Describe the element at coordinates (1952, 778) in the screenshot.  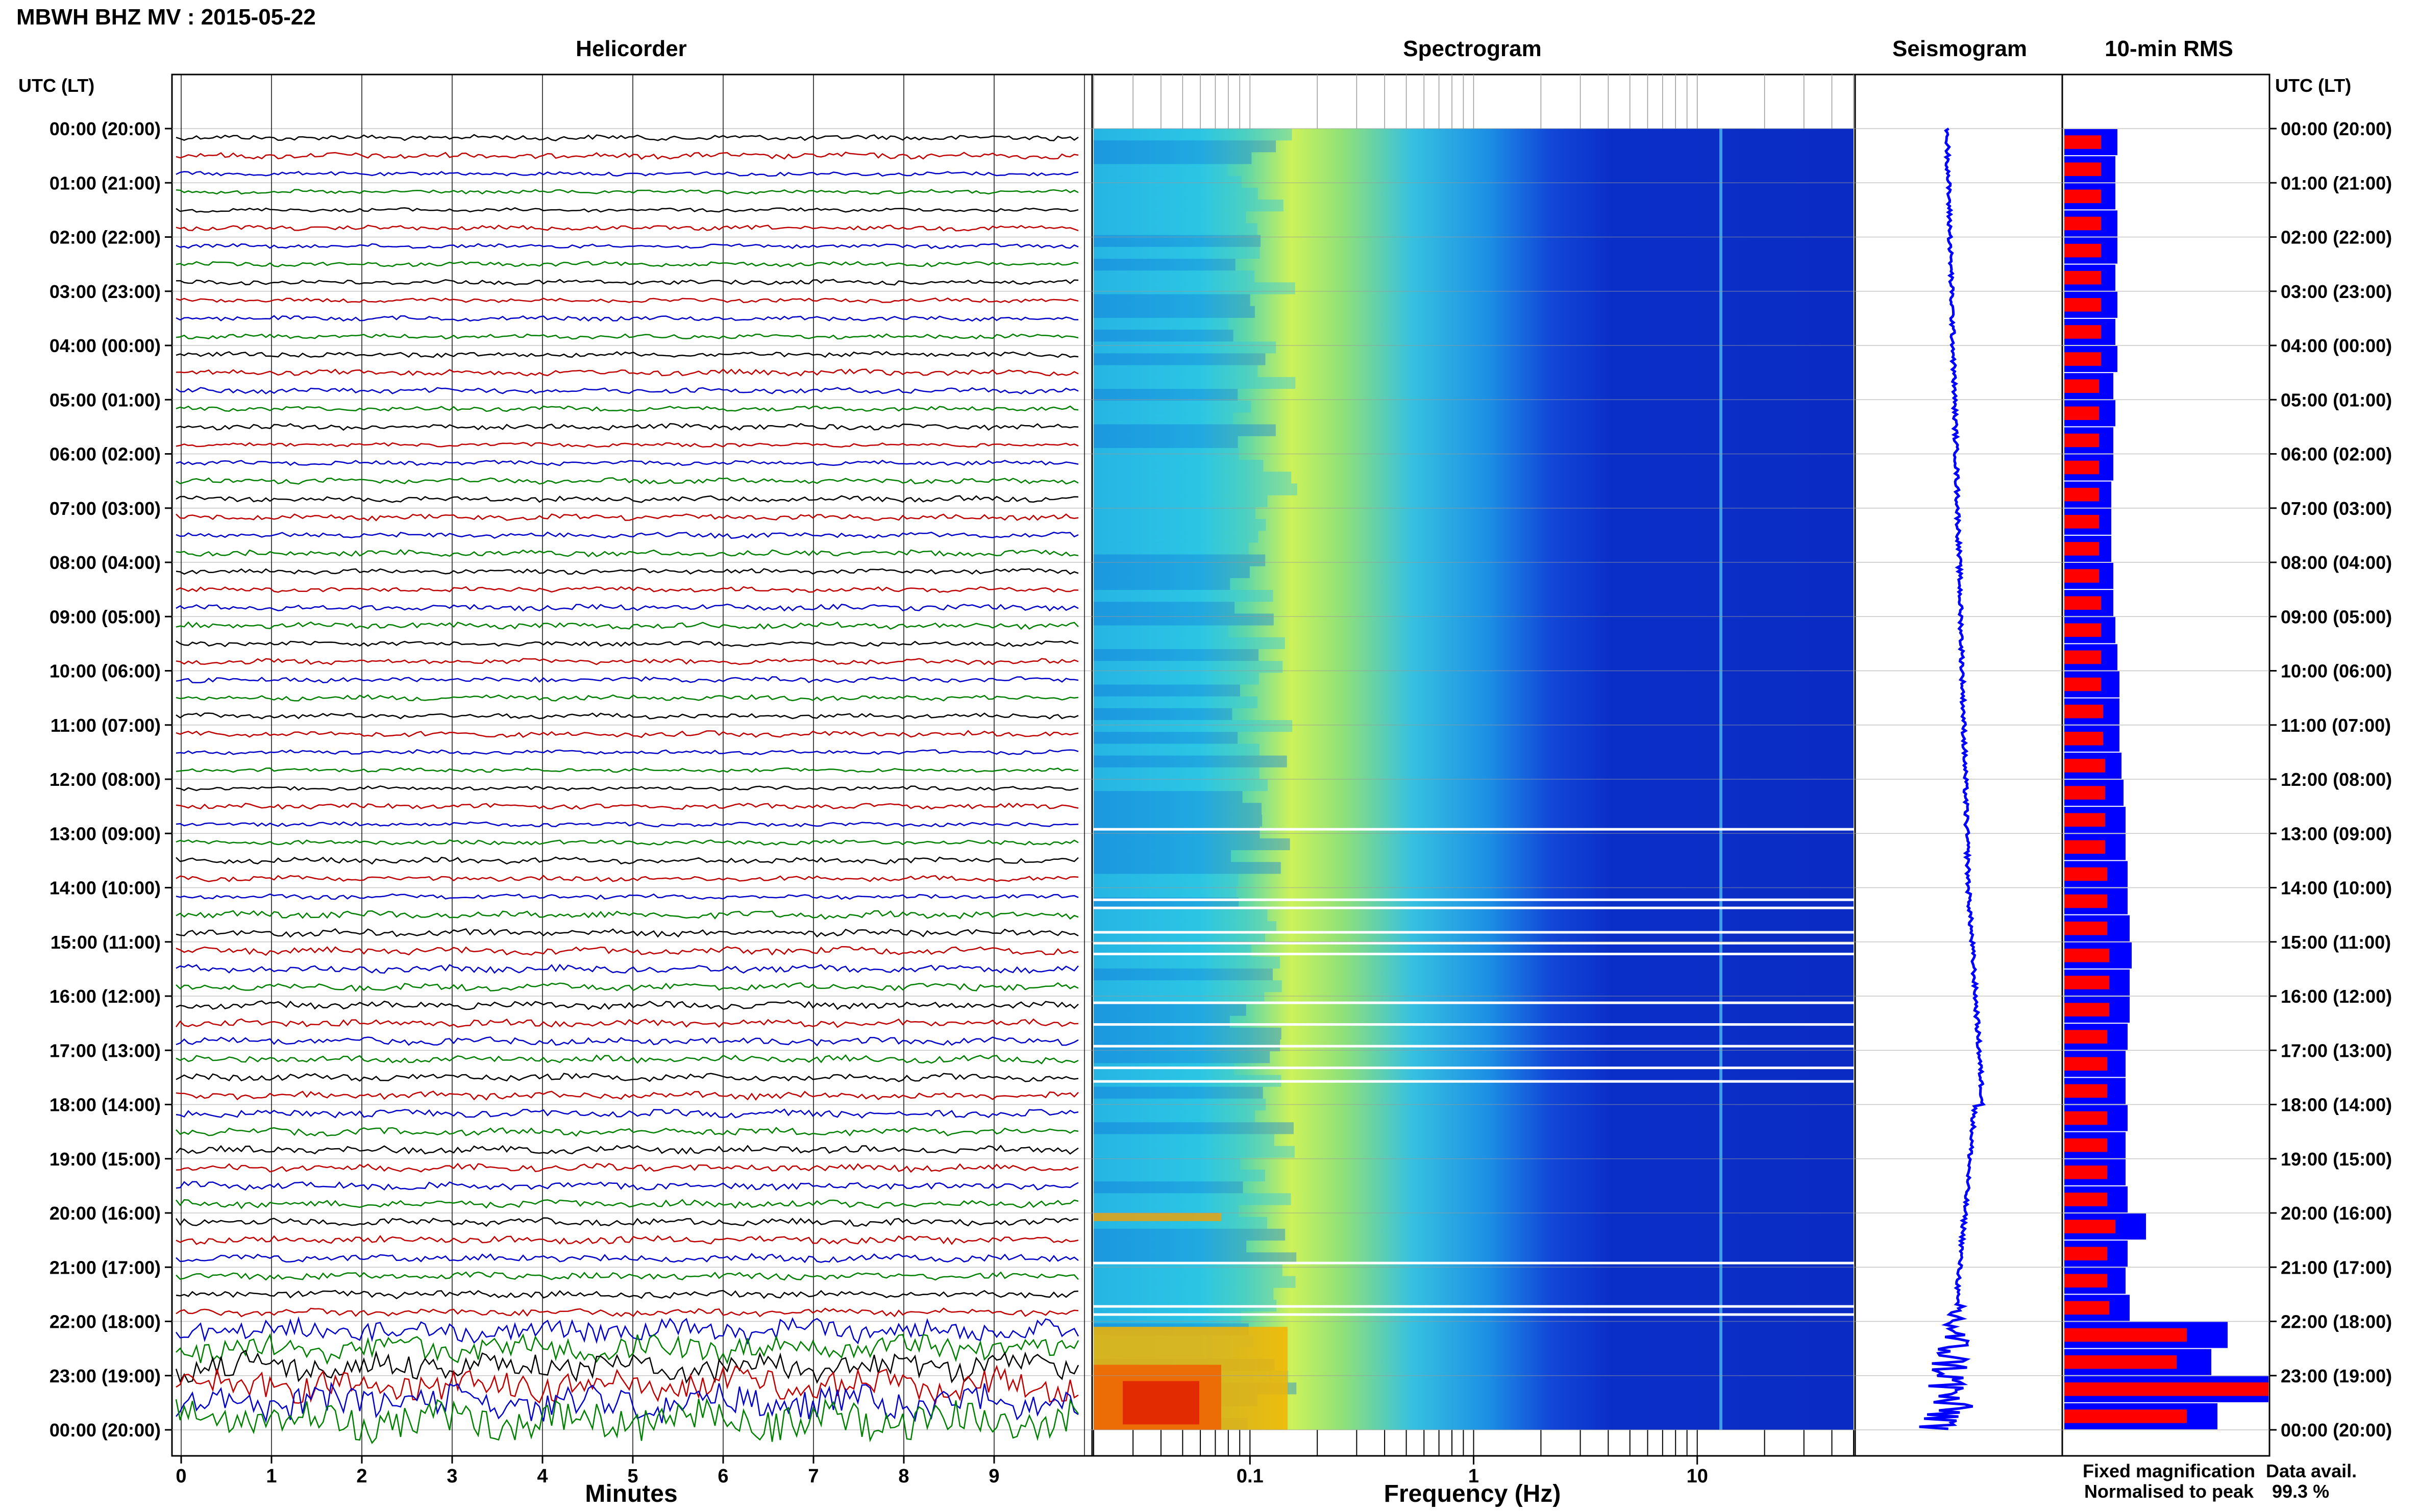
I see `seismogram-trace` at that location.